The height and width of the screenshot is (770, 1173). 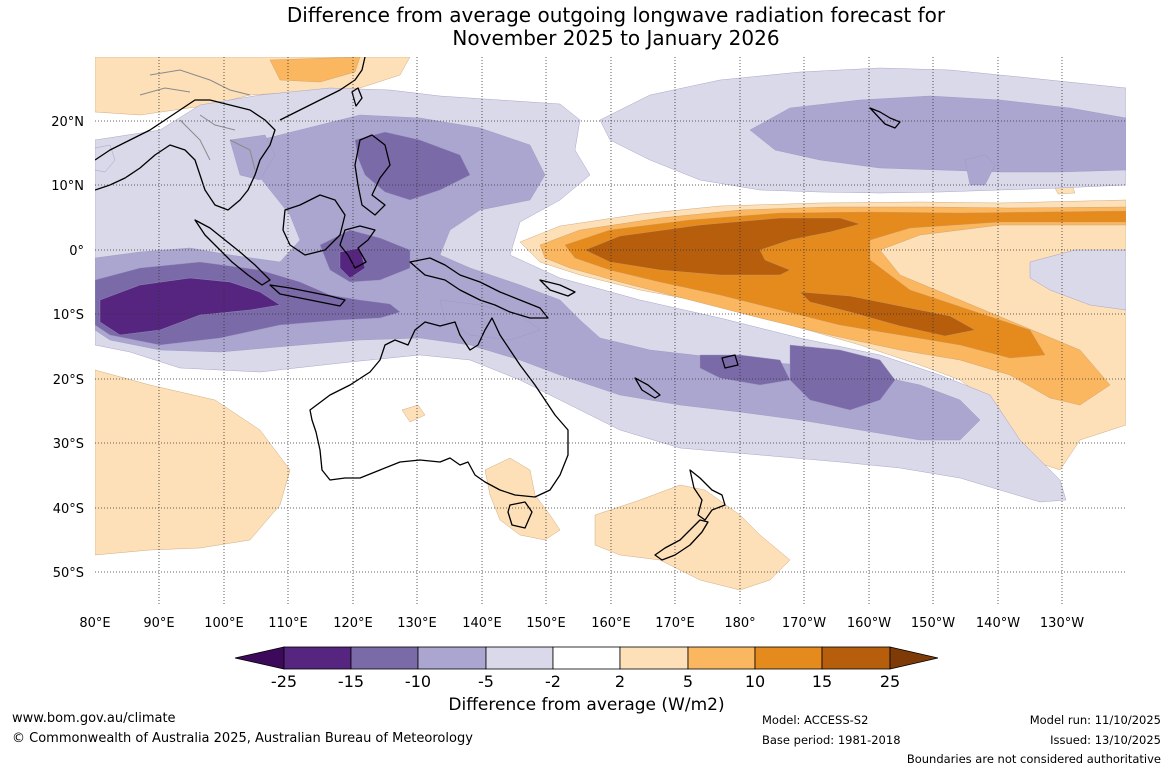 What do you see at coordinates (681, 540) in the screenshot?
I see `new-zealand-south-coastline` at bounding box center [681, 540].